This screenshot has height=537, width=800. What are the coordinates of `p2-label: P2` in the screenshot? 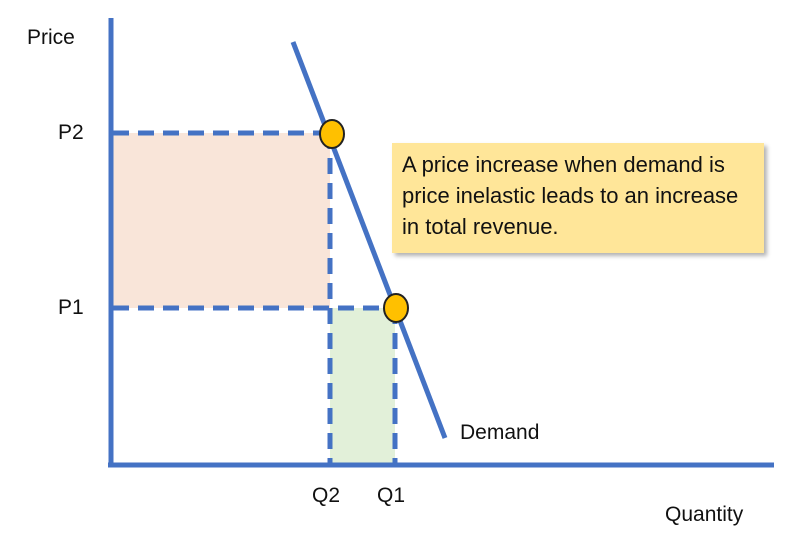 It's located at (71, 132).